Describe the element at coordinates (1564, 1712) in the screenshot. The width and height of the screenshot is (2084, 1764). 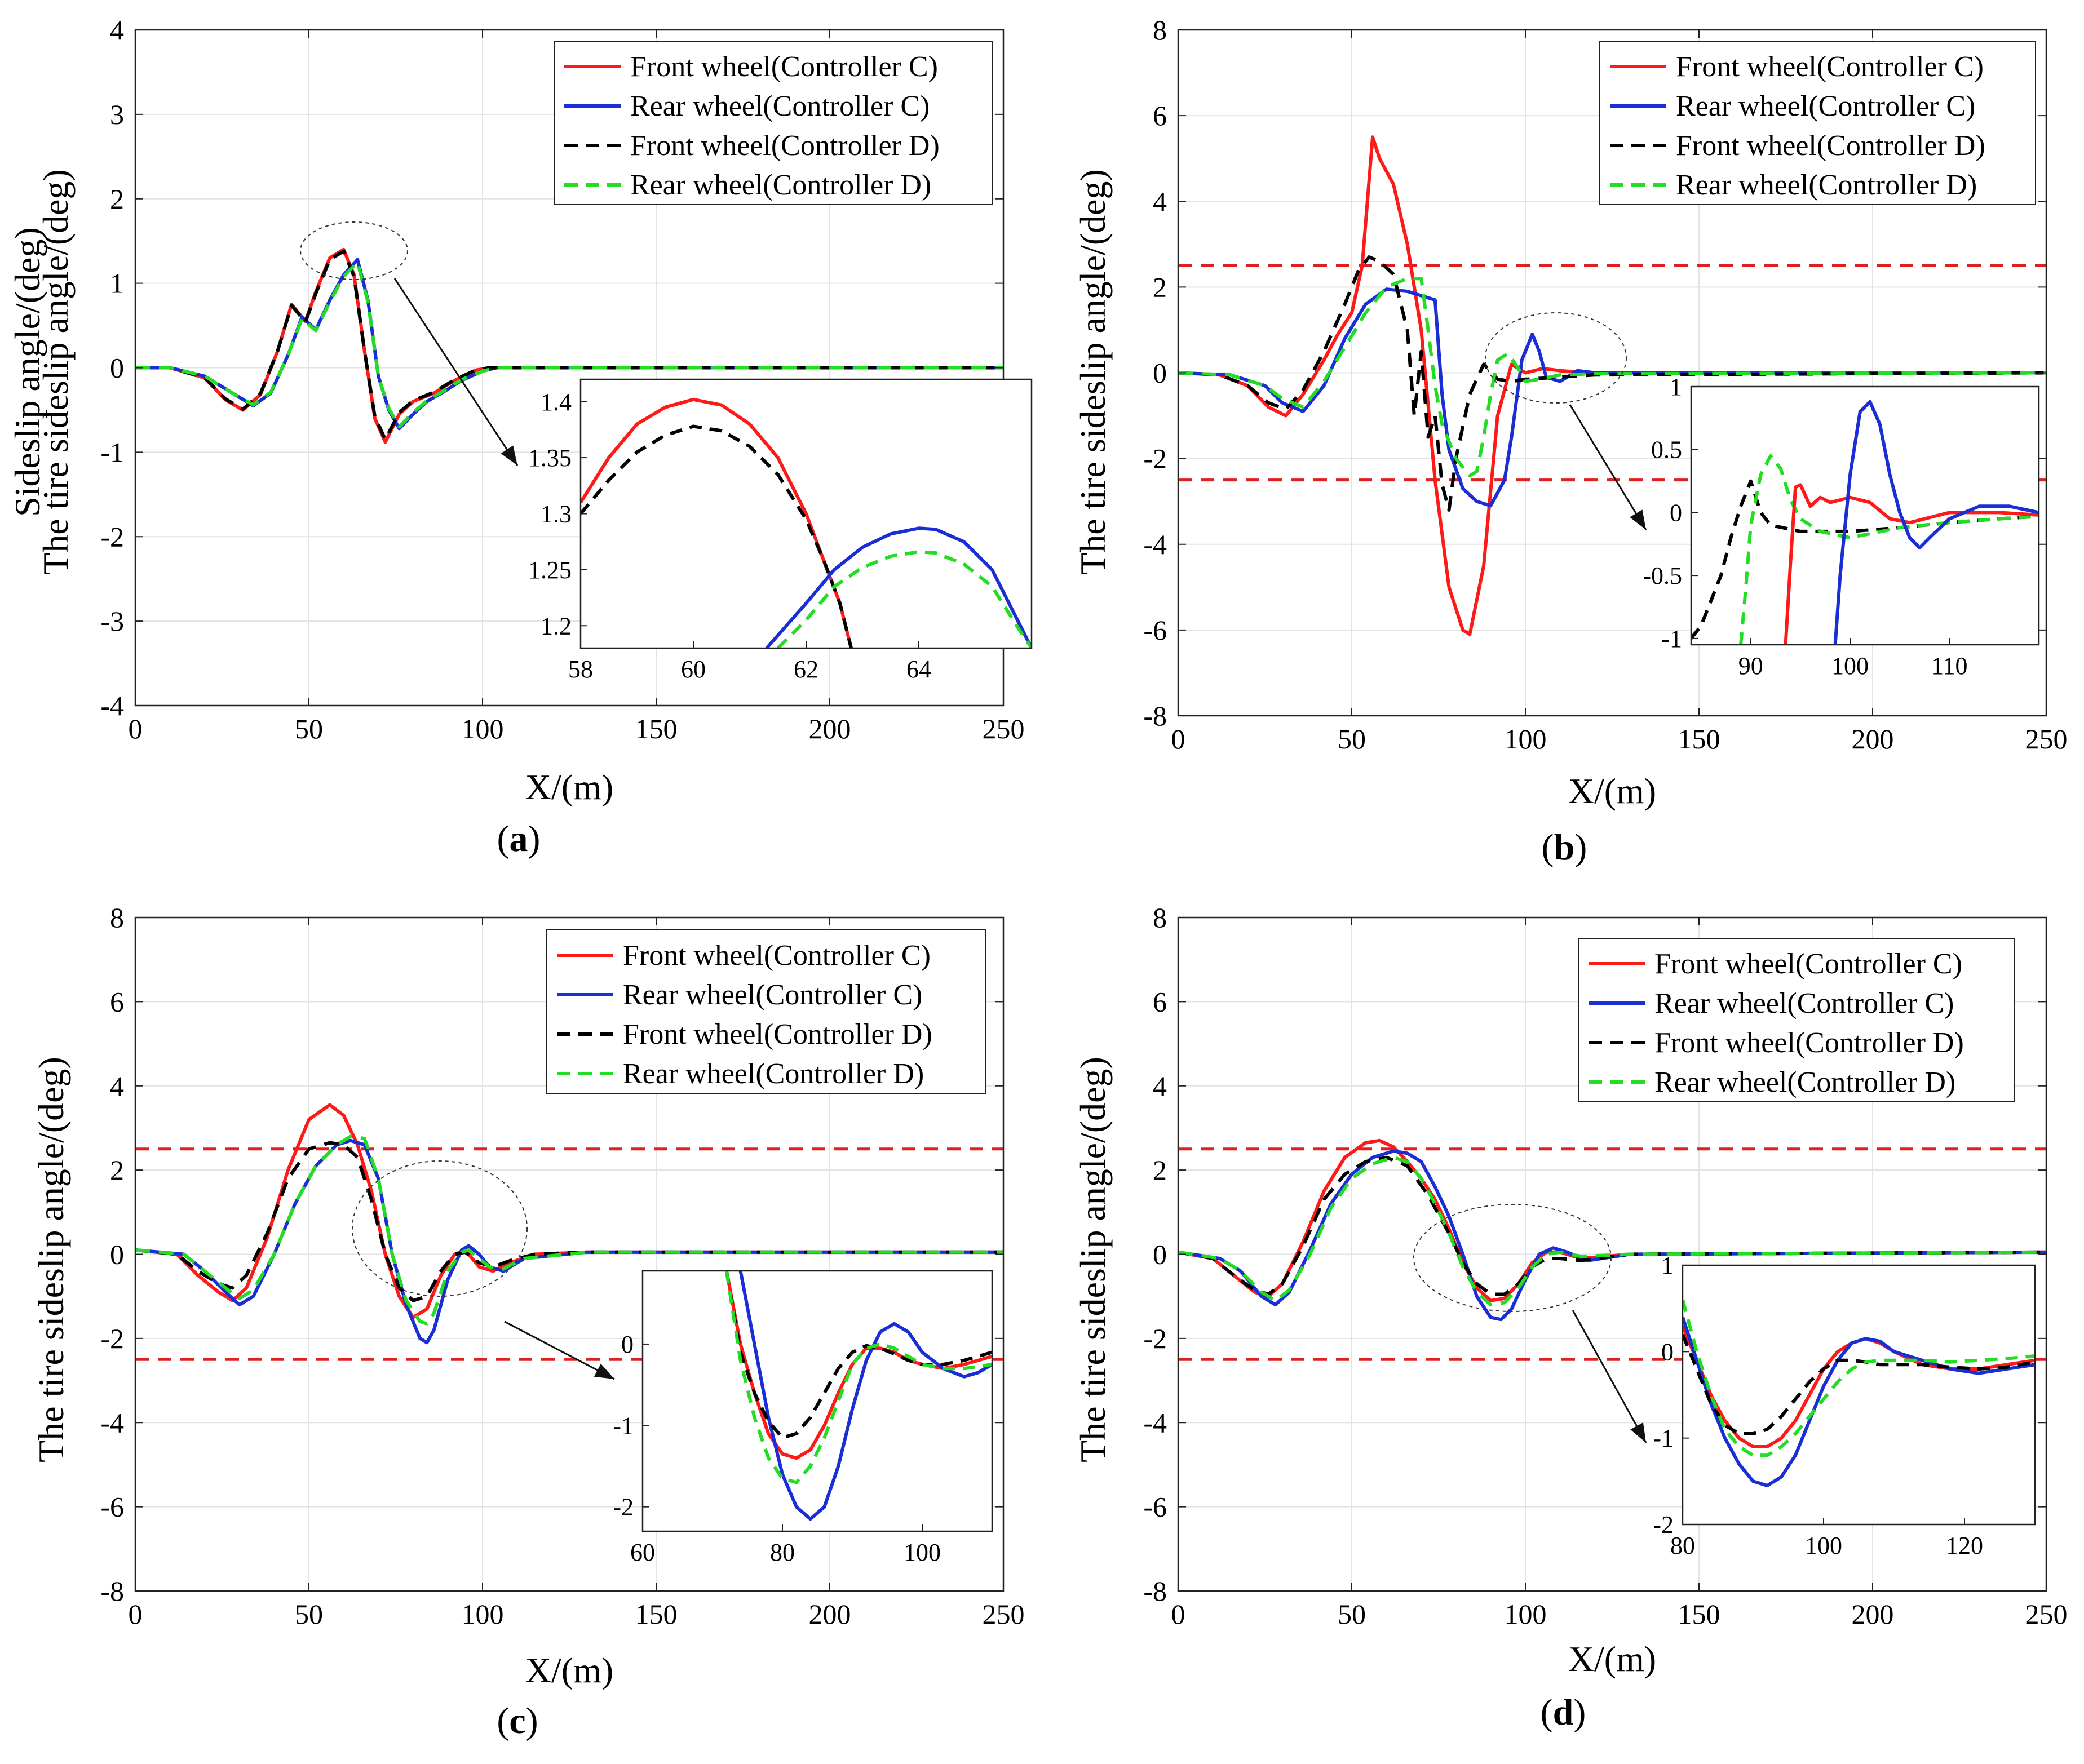
I see `panel-label: (d)` at that location.